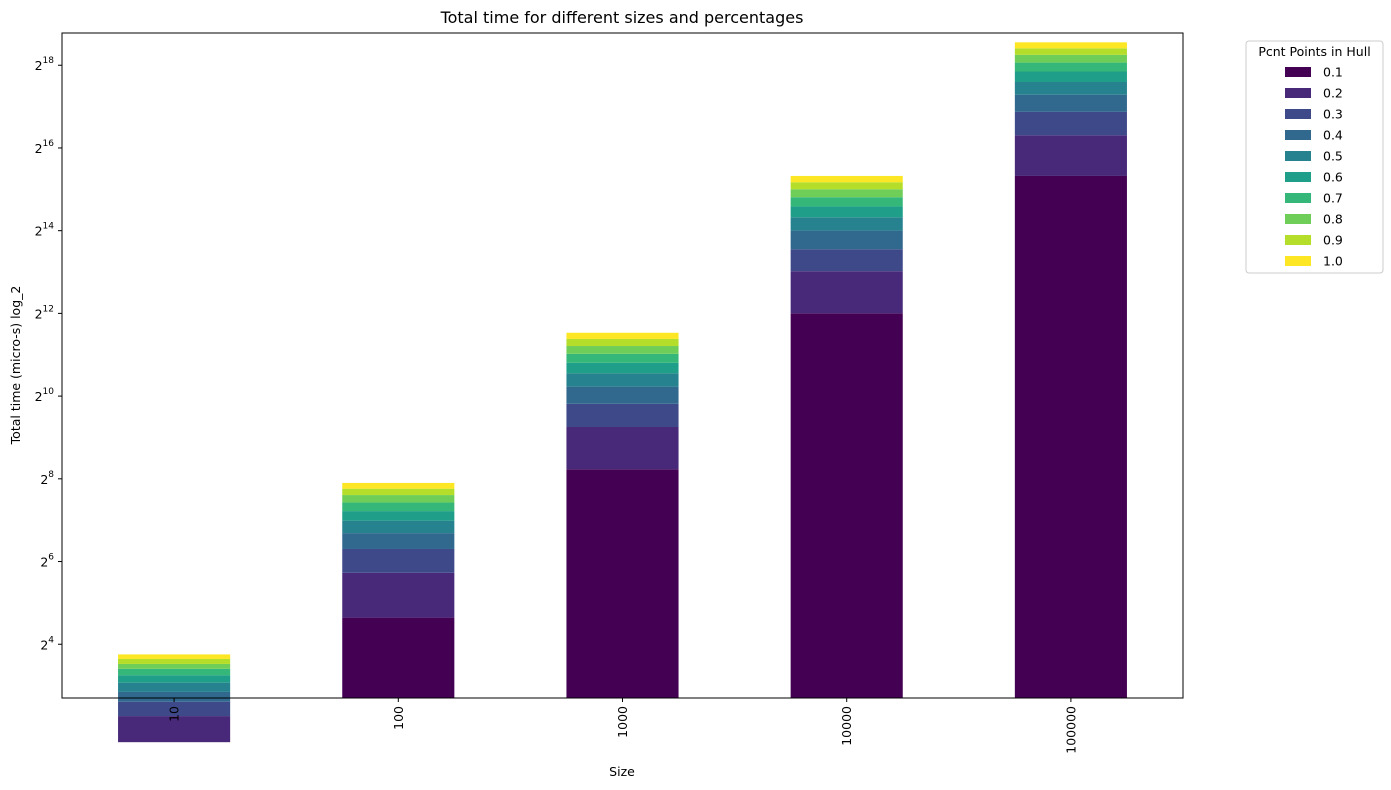 The width and height of the screenshot is (1391, 790). I want to click on legend-swatch-1.0, so click(1298, 261).